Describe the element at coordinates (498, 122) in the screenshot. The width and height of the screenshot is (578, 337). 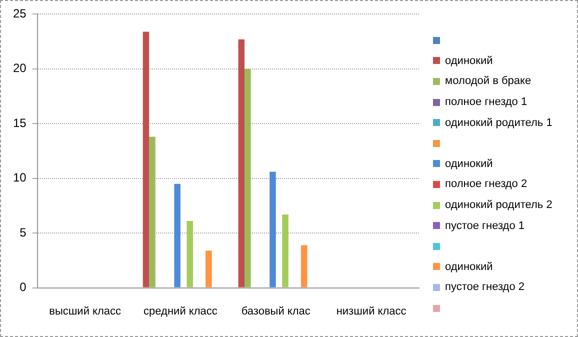
I see `legend-label: одинокий родитель 1` at that location.